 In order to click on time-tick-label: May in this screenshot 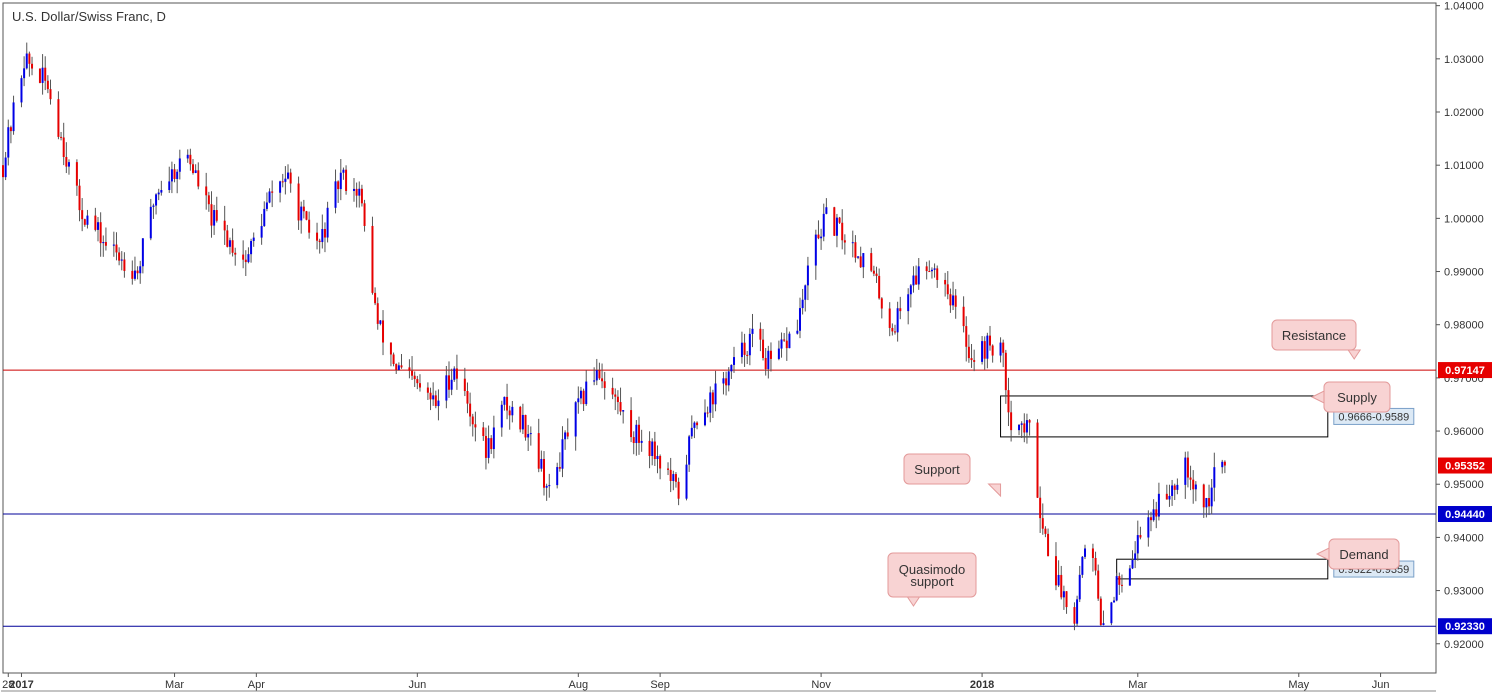, I will do `click(1298, 685)`.